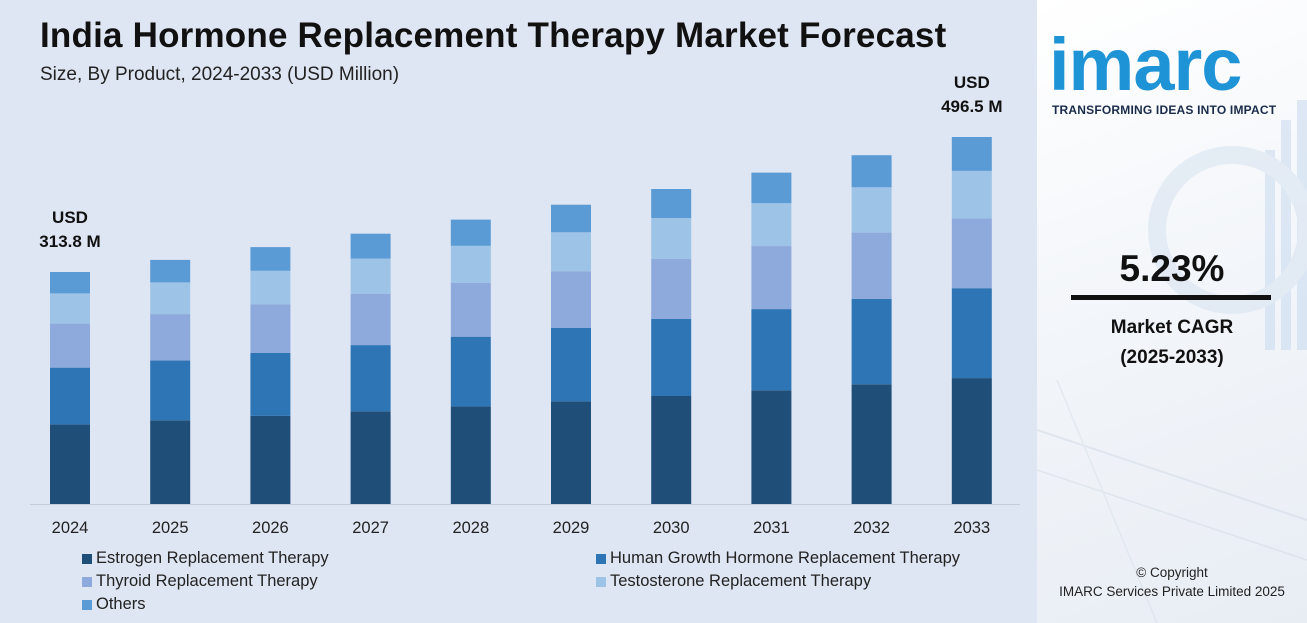 Image resolution: width=1307 pixels, height=623 pixels. What do you see at coordinates (571, 528) in the screenshot?
I see `x-tick-label: 2029` at bounding box center [571, 528].